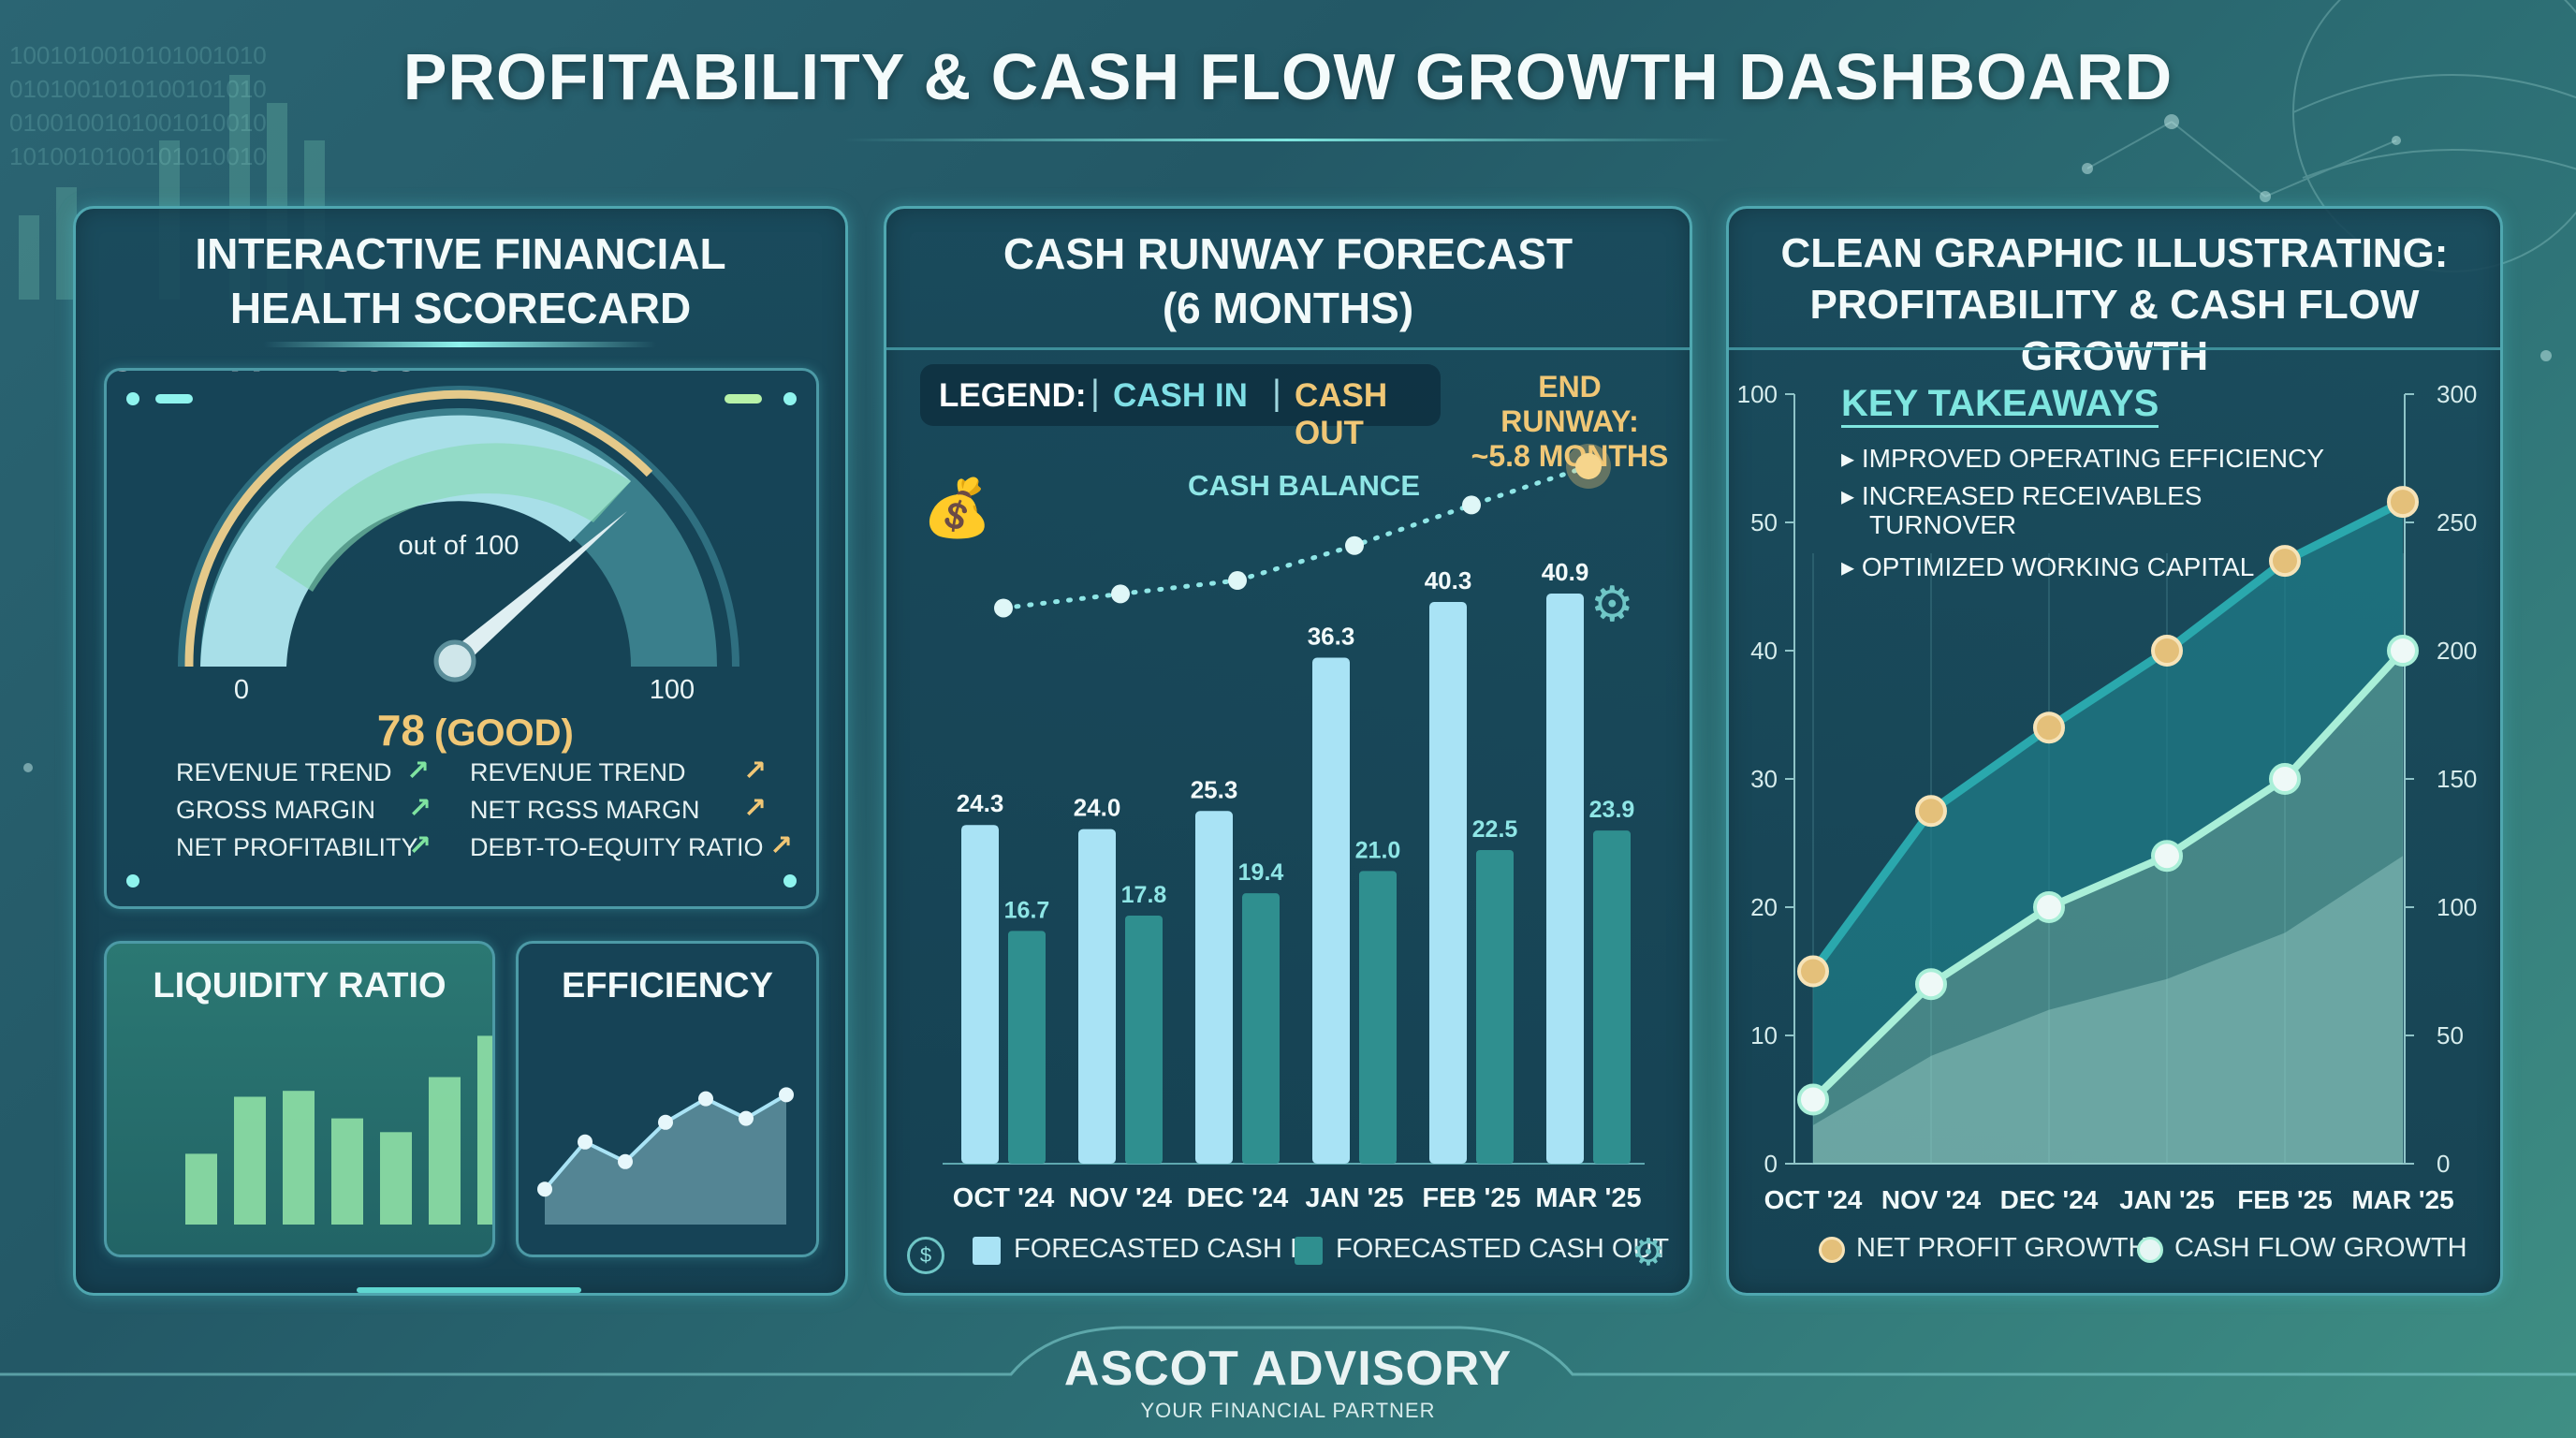 The height and width of the screenshot is (1438, 2576). What do you see at coordinates (2457, 651) in the screenshot?
I see `y-right-tick-label: 200` at bounding box center [2457, 651].